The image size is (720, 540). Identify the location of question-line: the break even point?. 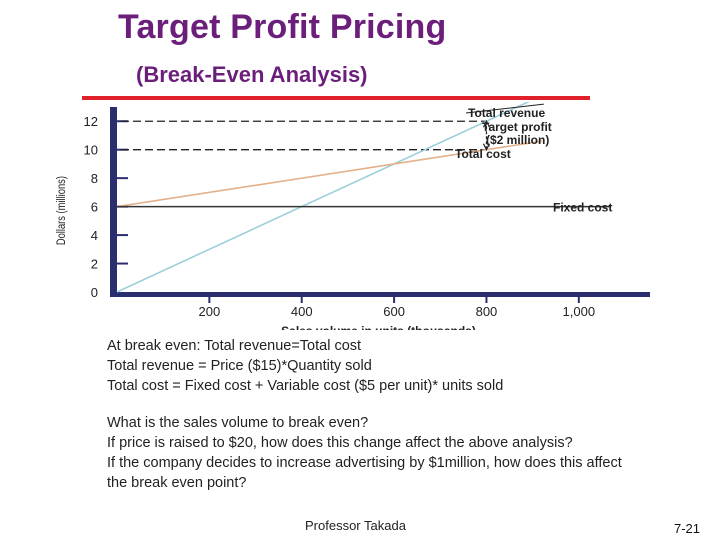
(177, 483).